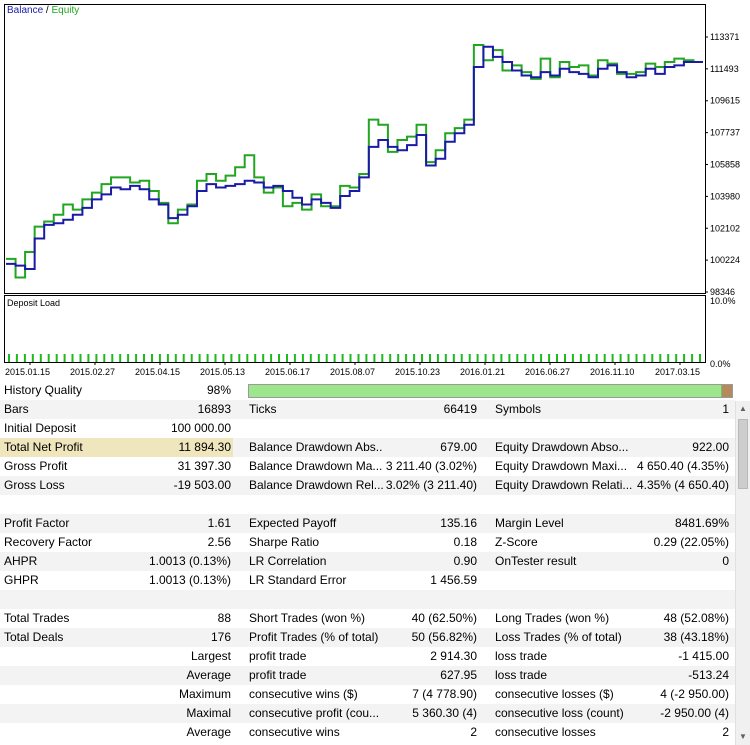 The height and width of the screenshot is (745, 750). I want to click on y-tick-label: 109615, so click(725, 101).